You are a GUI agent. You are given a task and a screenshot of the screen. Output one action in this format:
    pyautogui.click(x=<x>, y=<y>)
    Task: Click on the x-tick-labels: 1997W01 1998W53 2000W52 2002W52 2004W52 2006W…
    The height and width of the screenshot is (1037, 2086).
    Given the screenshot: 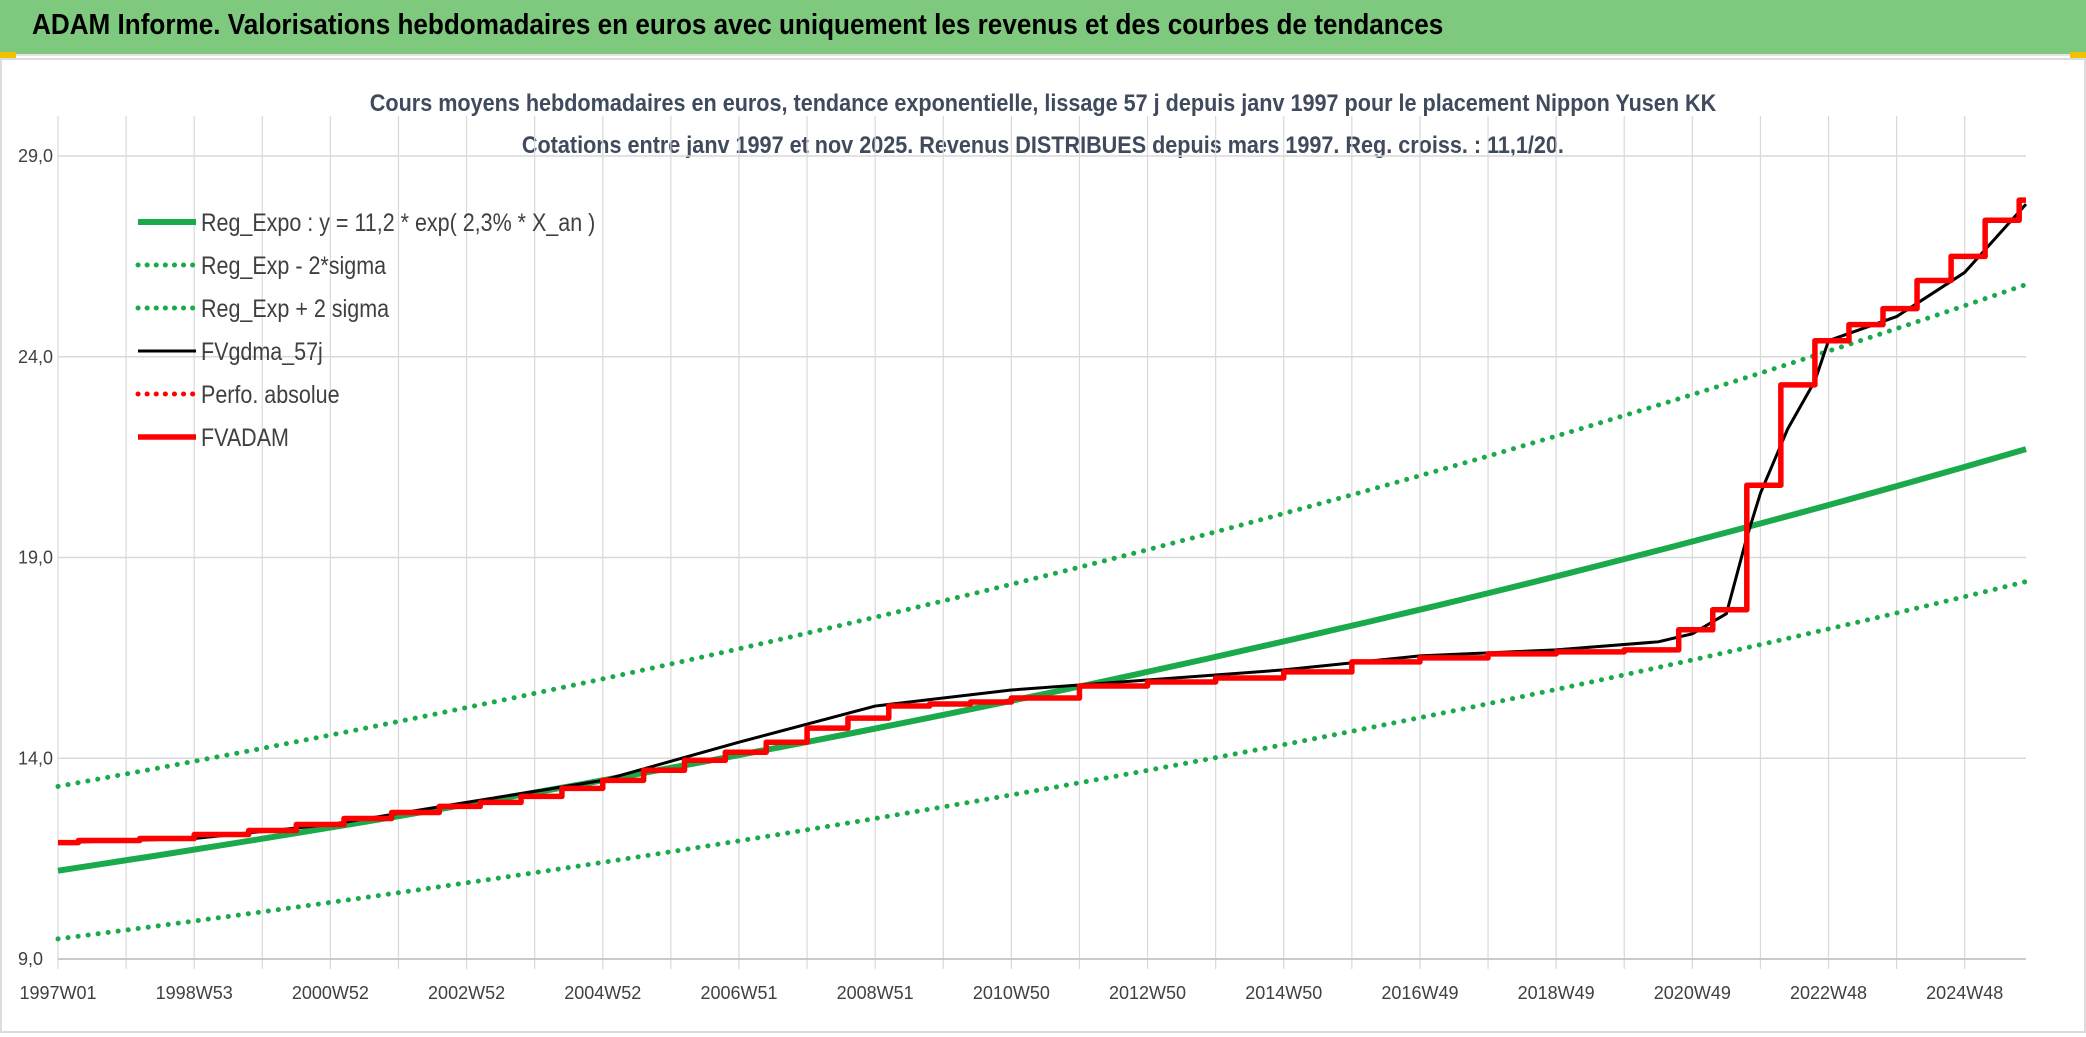 What is the action you would take?
    pyautogui.click(x=1011, y=993)
    